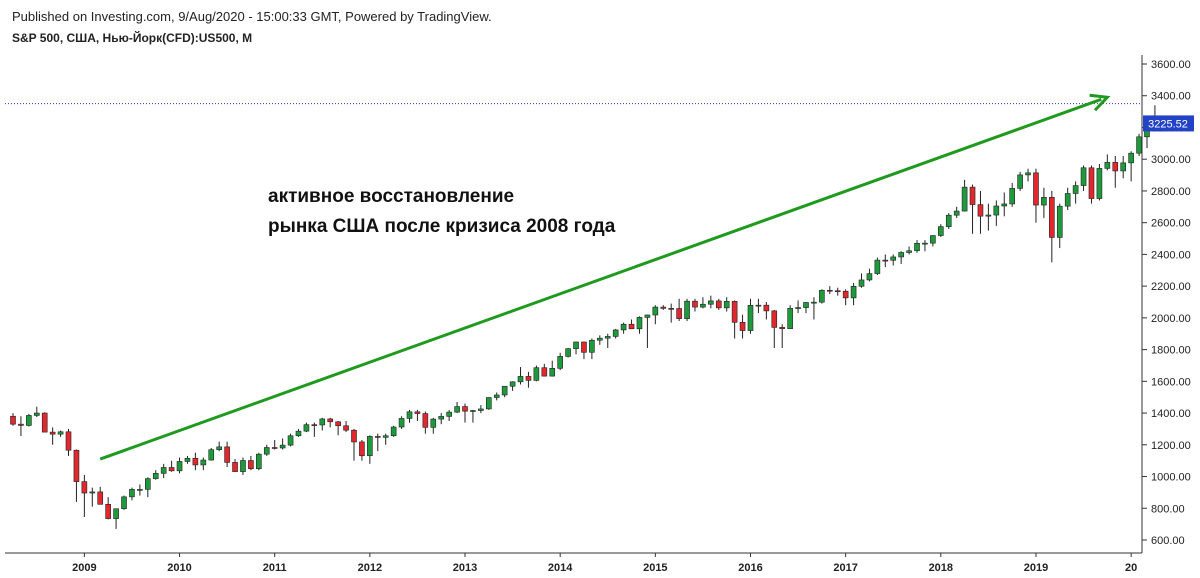  Describe the element at coordinates (1171, 160) in the screenshot. I see `y-tick-label: 3000.00` at that location.